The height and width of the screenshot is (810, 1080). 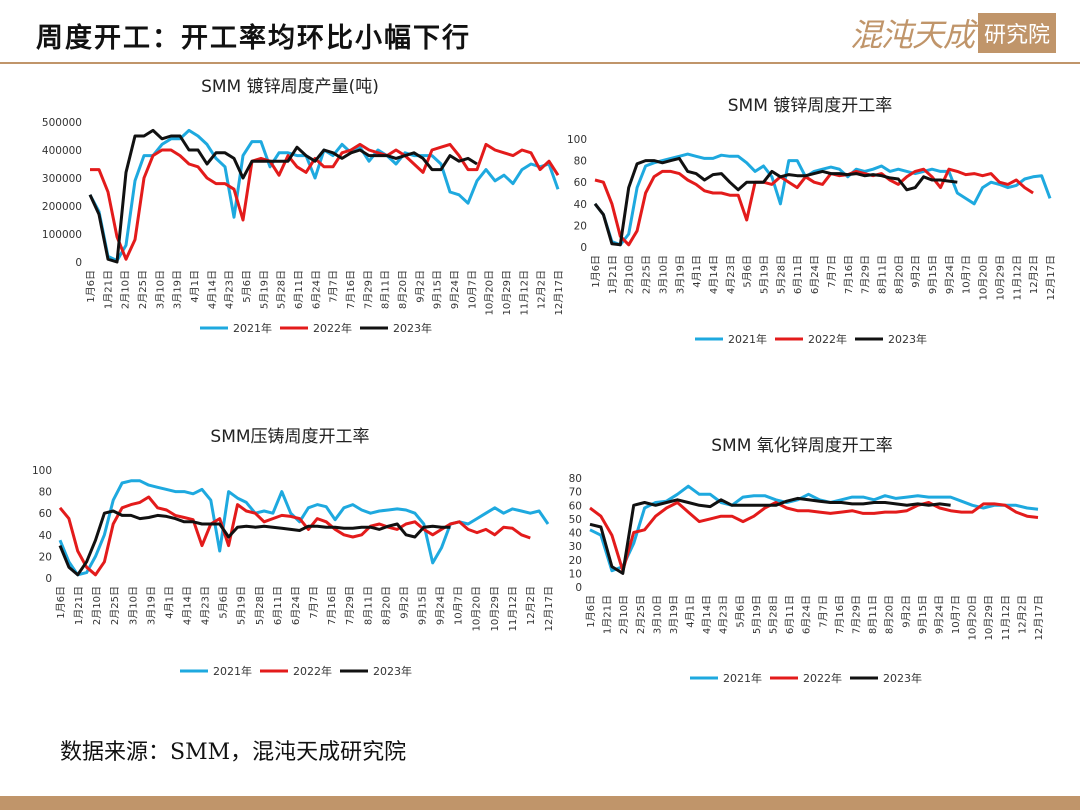 What do you see at coordinates (540, 803) in the screenshot?
I see `footer-bar` at bounding box center [540, 803].